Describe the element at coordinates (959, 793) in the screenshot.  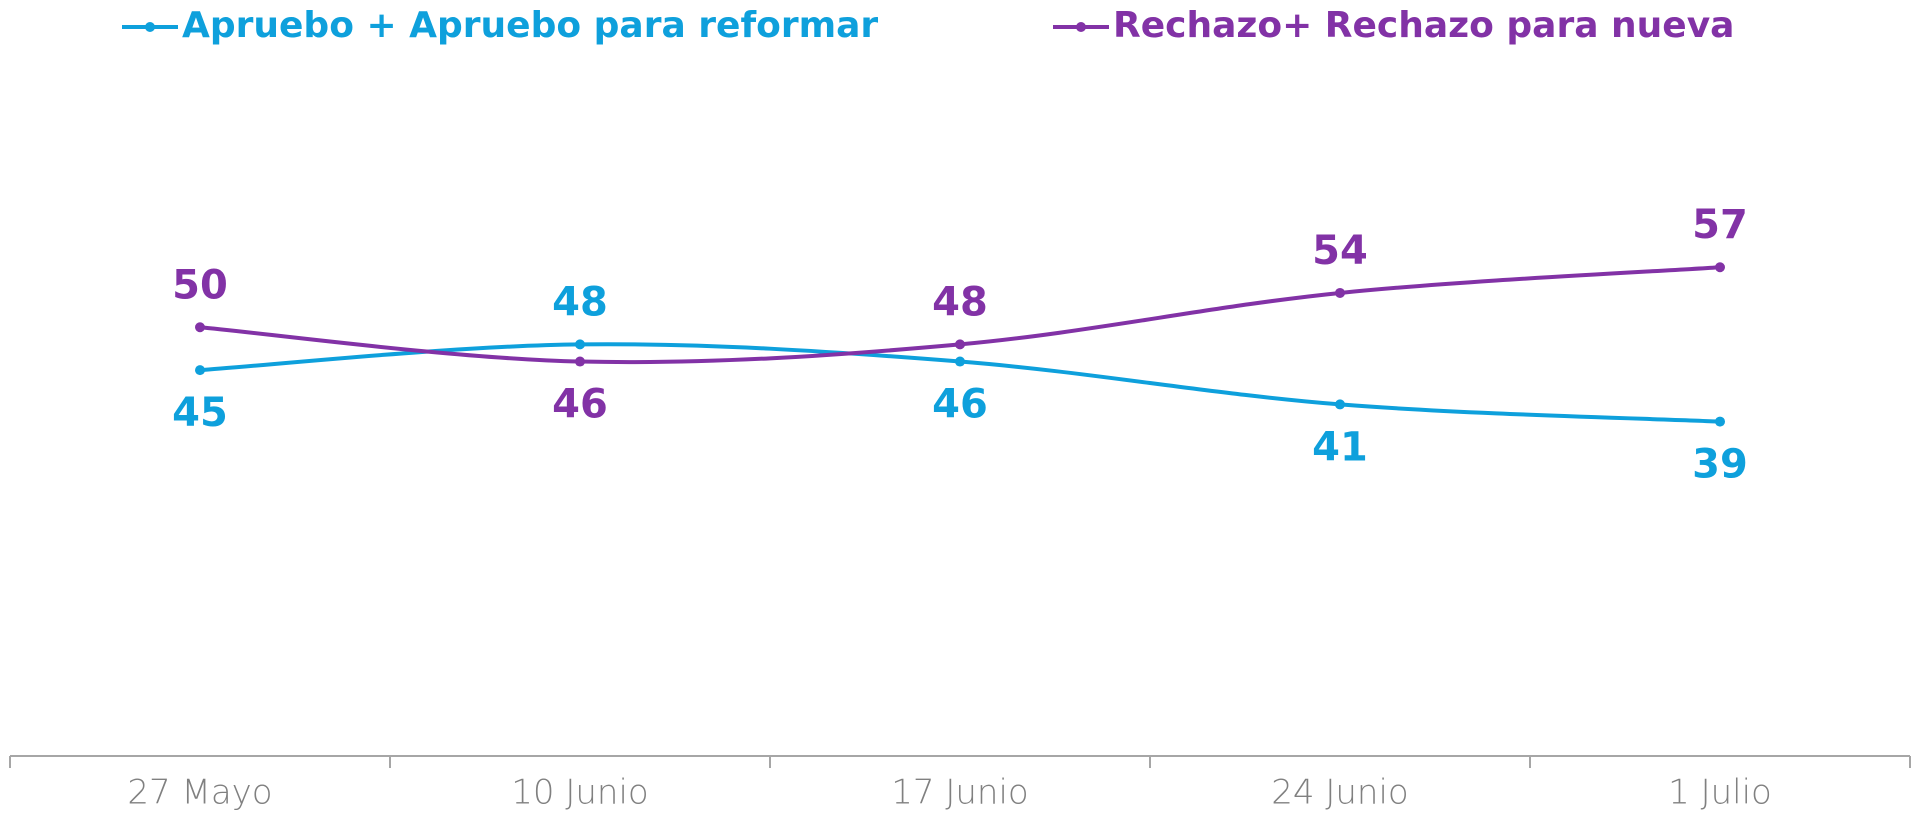
I see `x-tick-label: 17 Junio` at that location.